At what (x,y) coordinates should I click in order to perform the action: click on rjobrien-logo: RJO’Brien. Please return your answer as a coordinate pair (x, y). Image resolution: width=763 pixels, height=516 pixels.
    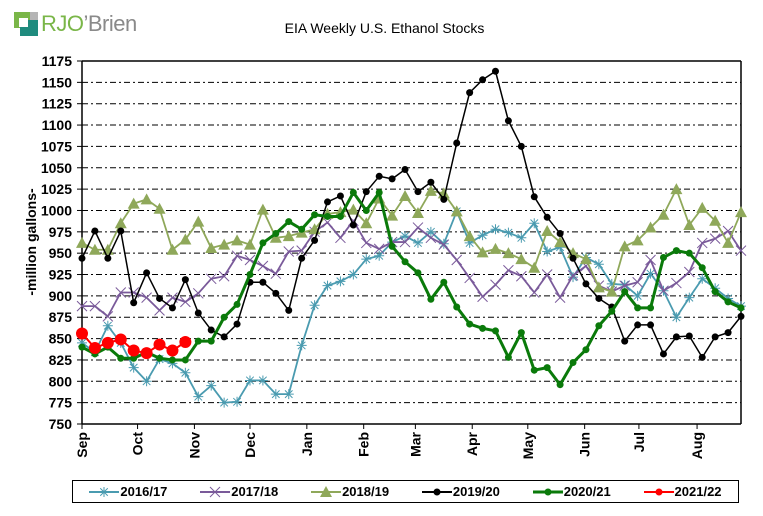
    Looking at the image, I should click on (75, 24).